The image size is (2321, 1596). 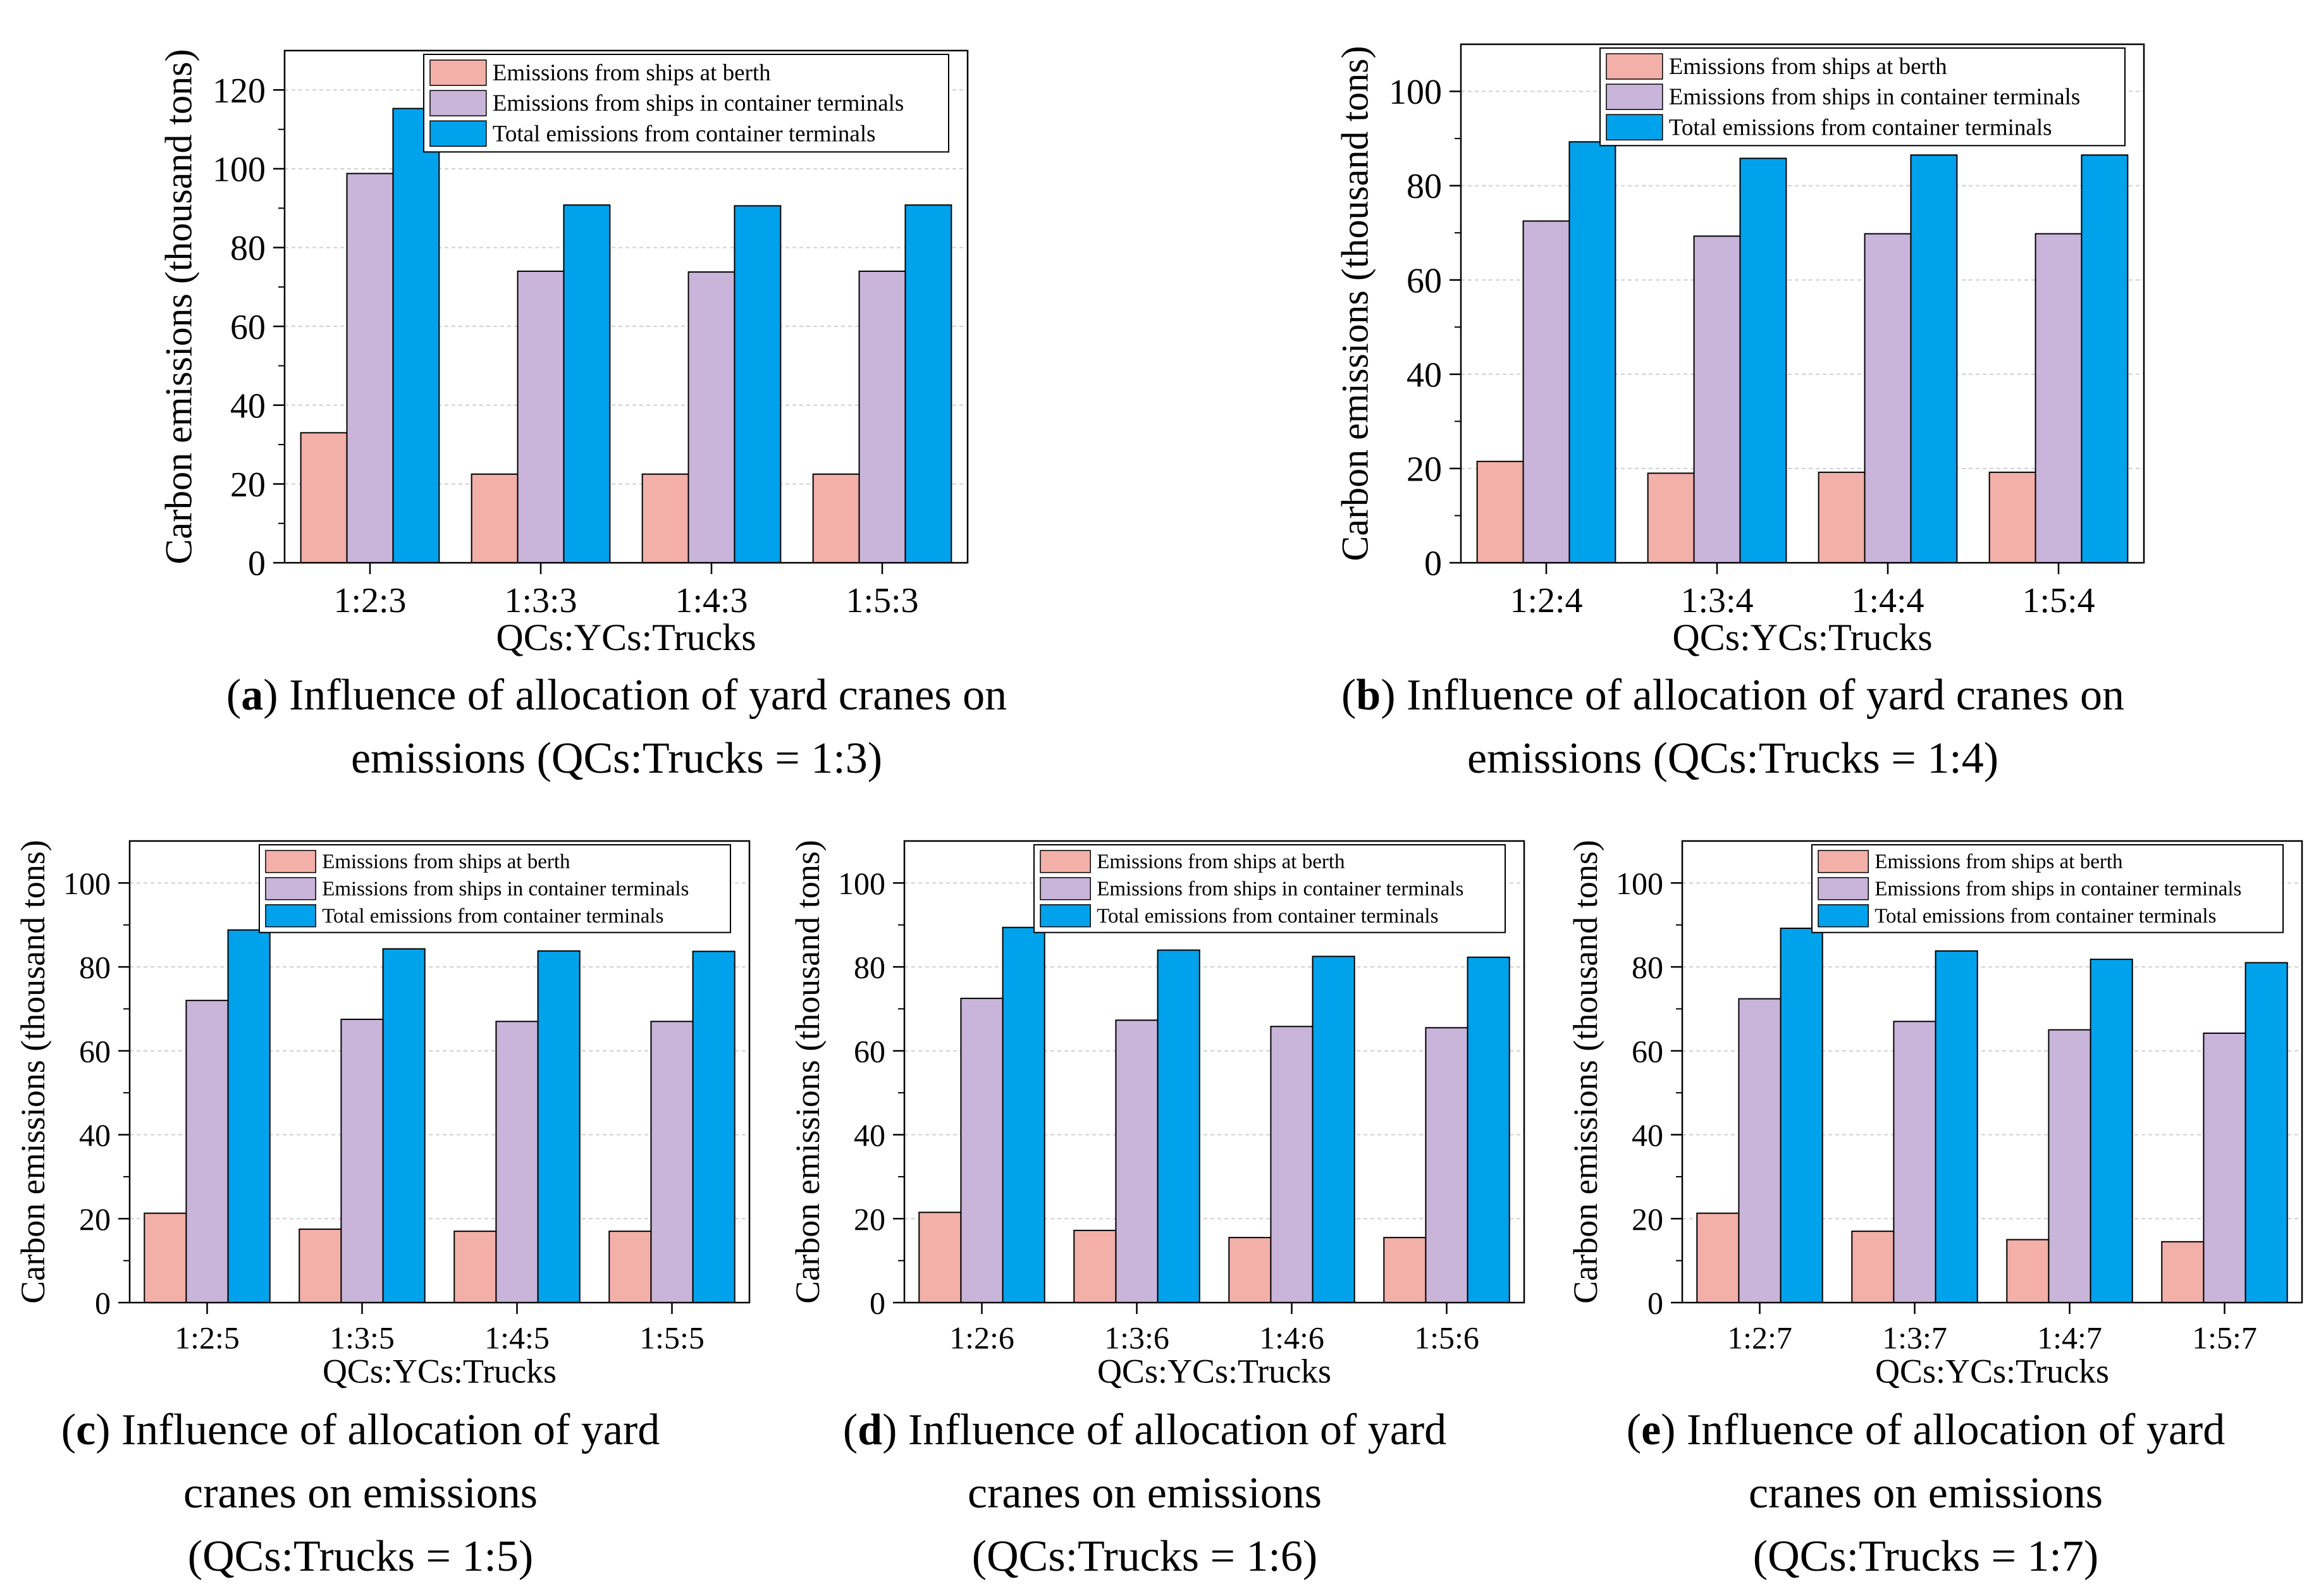 What do you see at coordinates (1801, 1115) in the screenshot?
I see `bar-total-1:2:7` at bounding box center [1801, 1115].